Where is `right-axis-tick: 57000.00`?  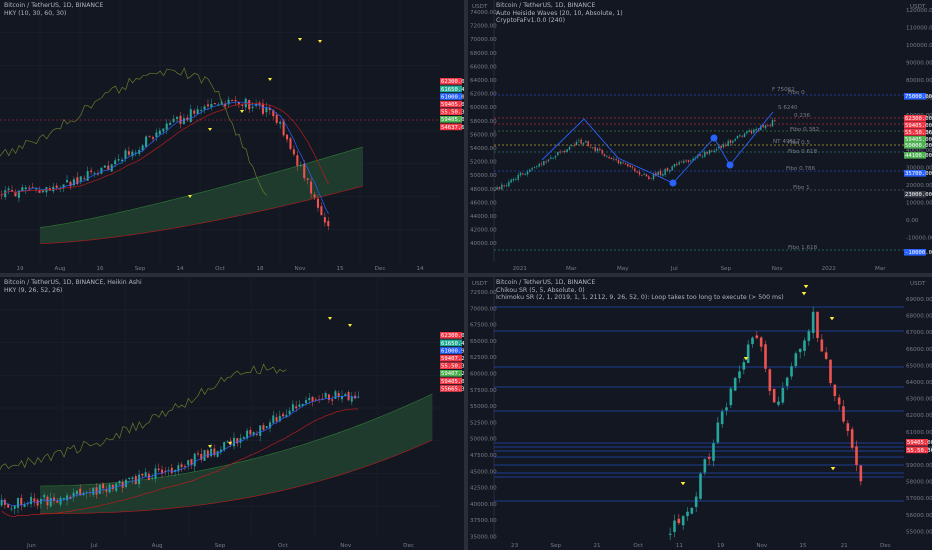 right-axis-tick: 57000.00 is located at coordinates (919, 499).